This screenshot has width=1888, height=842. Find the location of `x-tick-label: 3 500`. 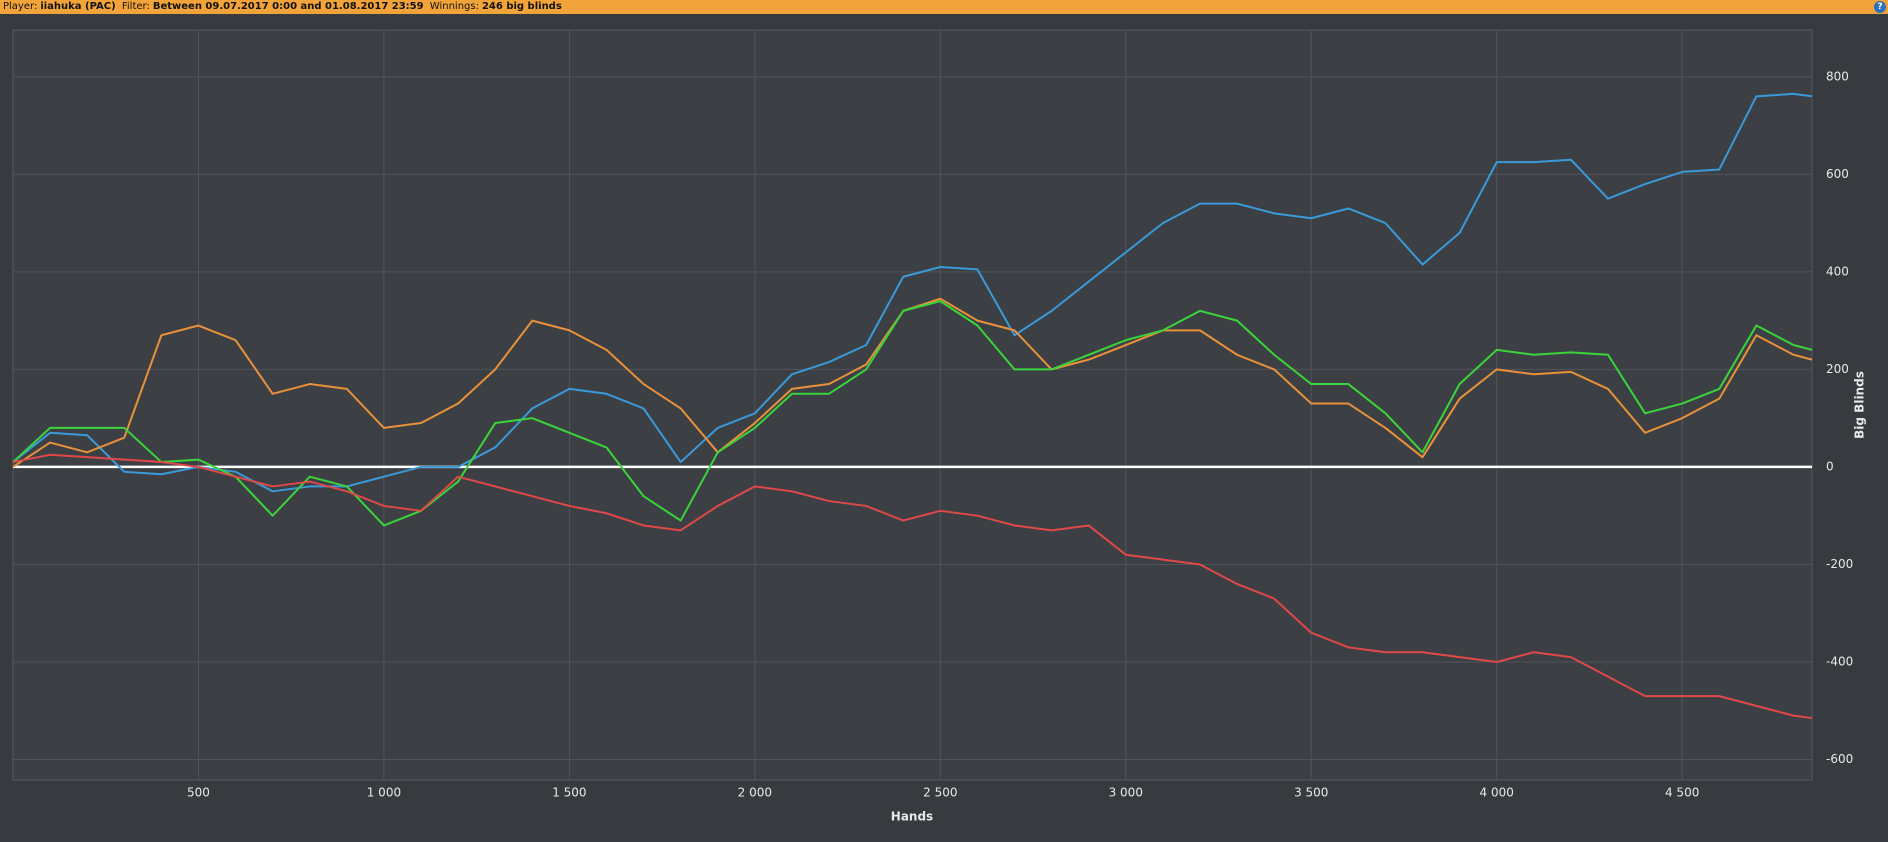

x-tick-label: 3 500 is located at coordinates (1311, 793).